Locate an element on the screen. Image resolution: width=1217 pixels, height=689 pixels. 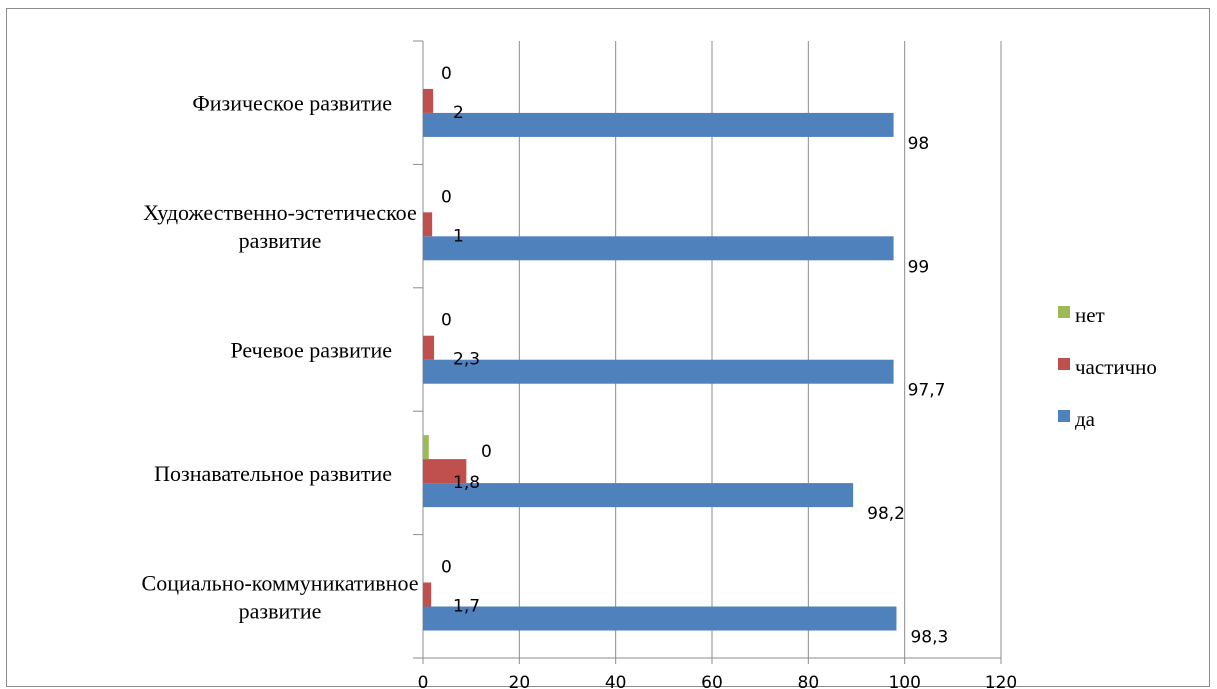
legend-label: нет is located at coordinates (1090, 315).